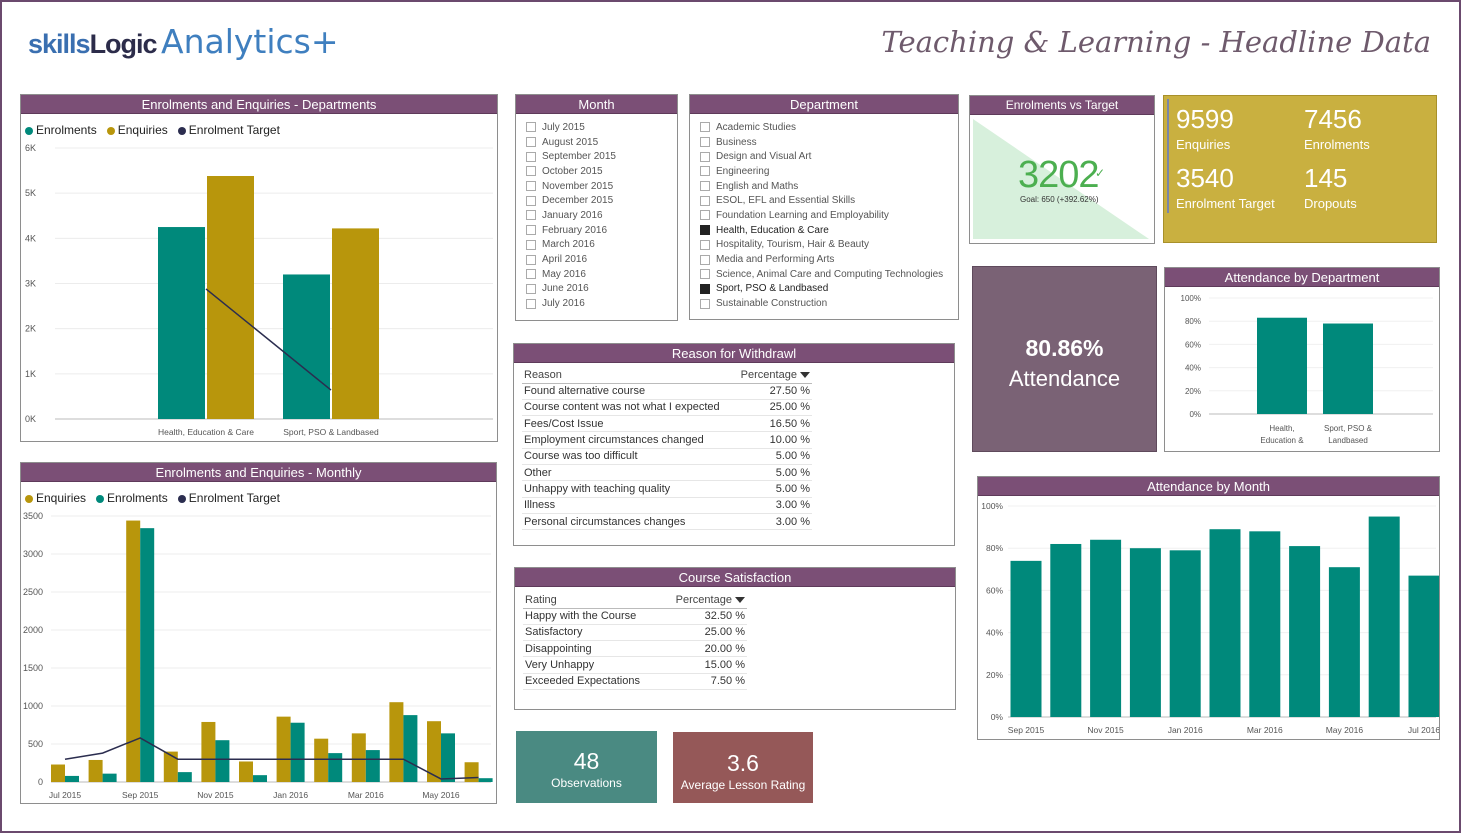  I want to click on table-row: Employment circumstances changed 10.00 %, so click(667, 440).